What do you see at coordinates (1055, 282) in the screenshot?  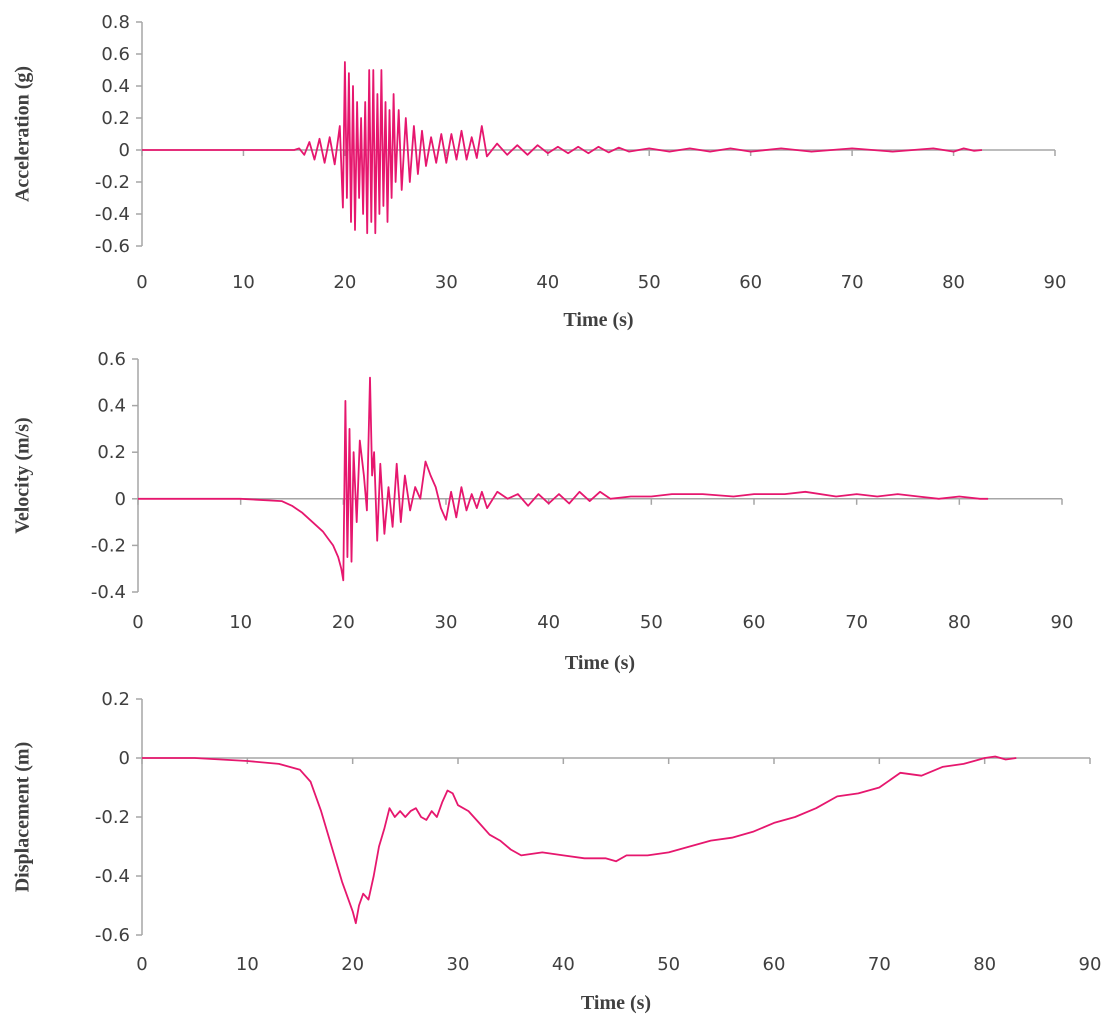 I see `accel-x-tick-label: 90` at bounding box center [1055, 282].